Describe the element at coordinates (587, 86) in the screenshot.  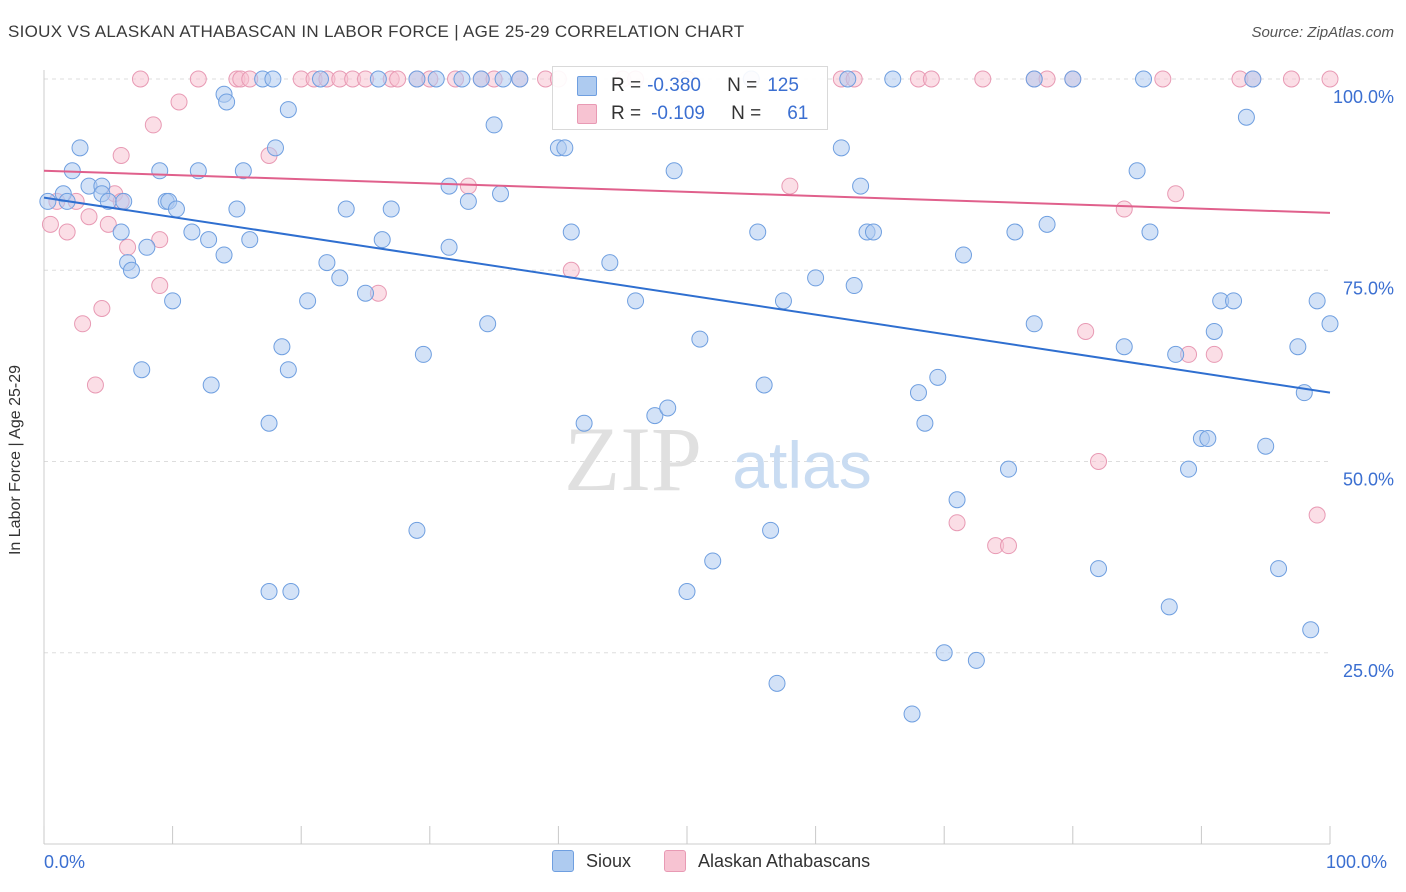
I see `sioux-swatch` at that location.